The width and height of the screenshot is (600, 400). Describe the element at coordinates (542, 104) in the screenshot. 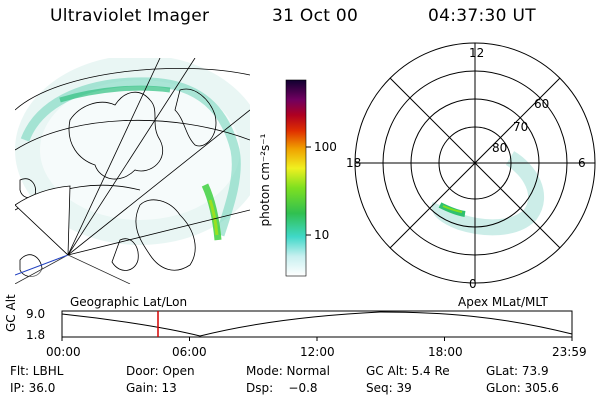

I see `mlat-label-60: 60` at that location.